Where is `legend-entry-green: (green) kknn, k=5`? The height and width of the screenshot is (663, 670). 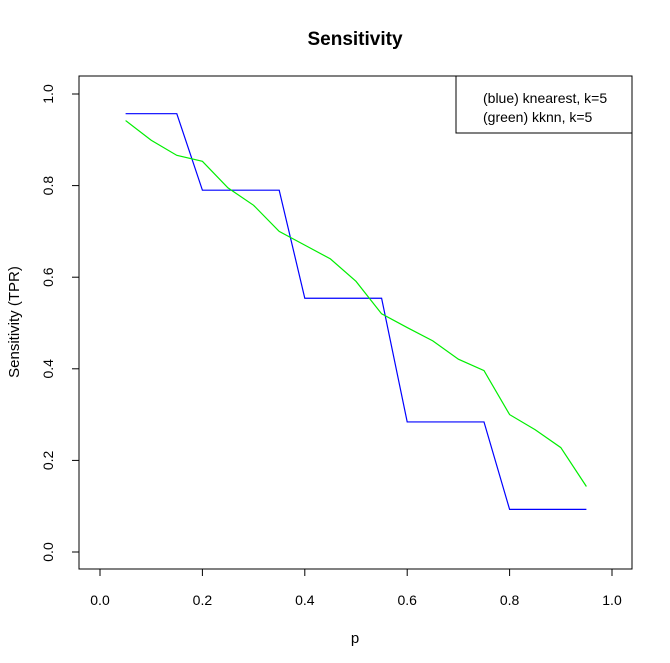 legend-entry-green: (green) kknn, k=5 is located at coordinates (538, 117).